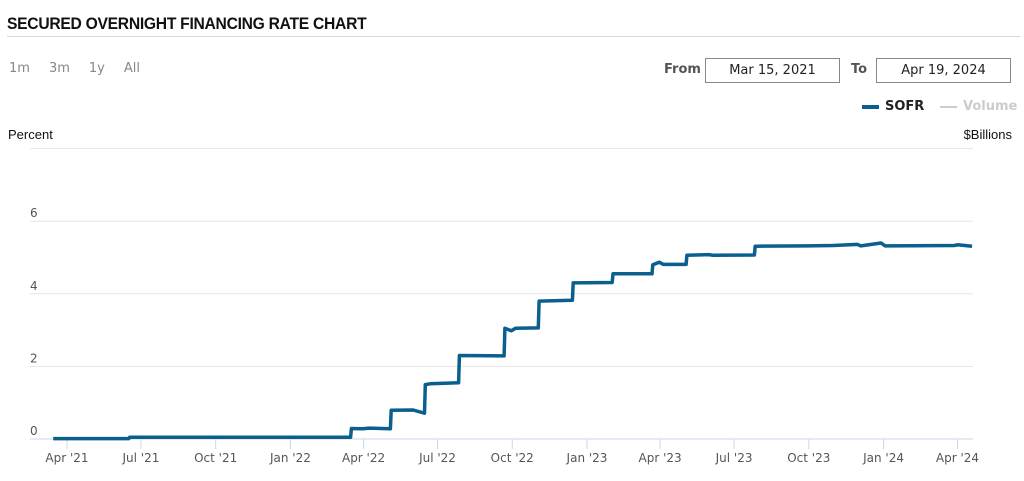 This screenshot has height=481, width=1024. Describe the element at coordinates (59, 68) in the screenshot. I see `range-3m-button: 3m` at that location.